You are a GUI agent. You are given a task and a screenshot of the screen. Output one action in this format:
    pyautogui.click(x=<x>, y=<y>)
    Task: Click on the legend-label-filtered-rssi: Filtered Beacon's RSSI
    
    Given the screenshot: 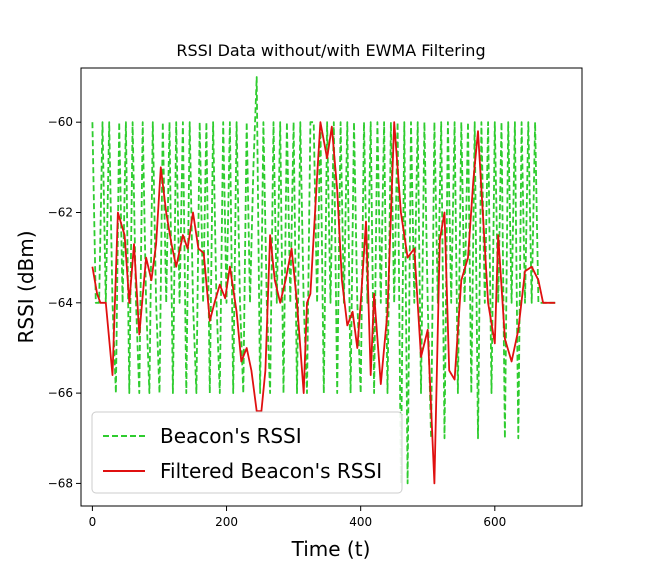 What is the action you would take?
    pyautogui.click(x=271, y=471)
    